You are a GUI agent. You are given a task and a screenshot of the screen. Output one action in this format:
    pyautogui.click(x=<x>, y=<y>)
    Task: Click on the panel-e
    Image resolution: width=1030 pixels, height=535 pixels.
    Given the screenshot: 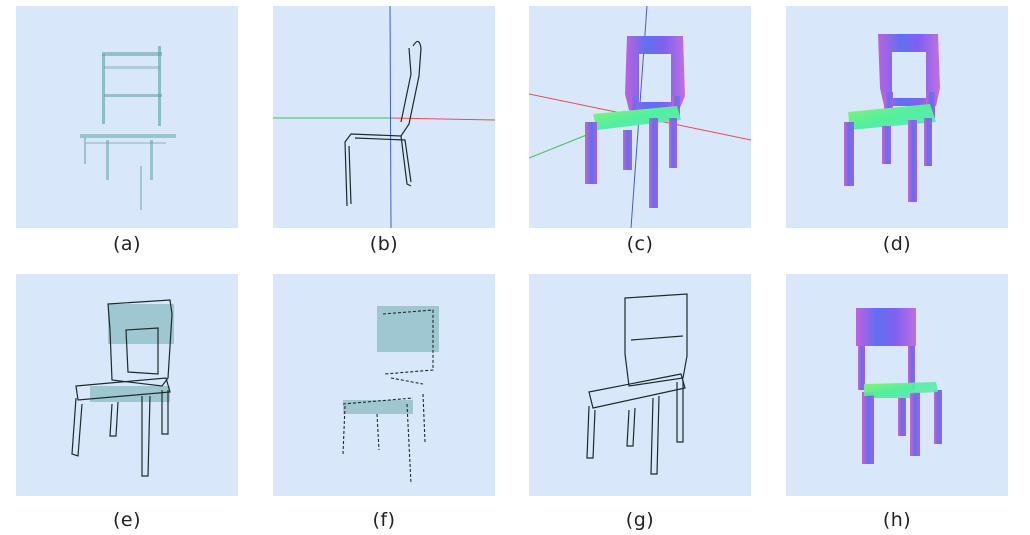 What is the action you would take?
    pyautogui.click(x=127, y=385)
    